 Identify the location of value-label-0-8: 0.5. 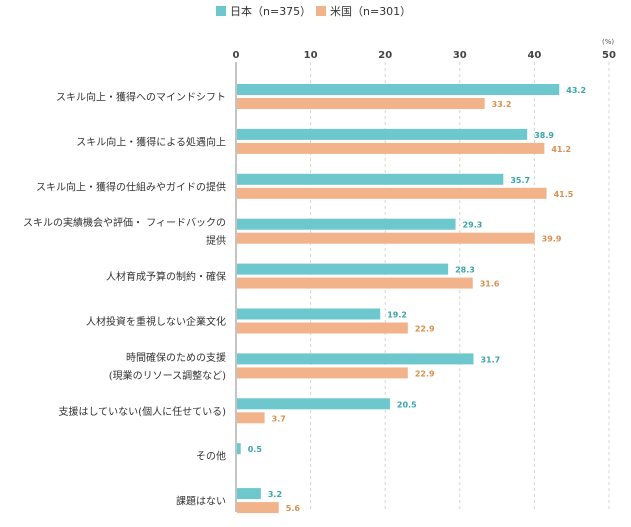
(255, 449).